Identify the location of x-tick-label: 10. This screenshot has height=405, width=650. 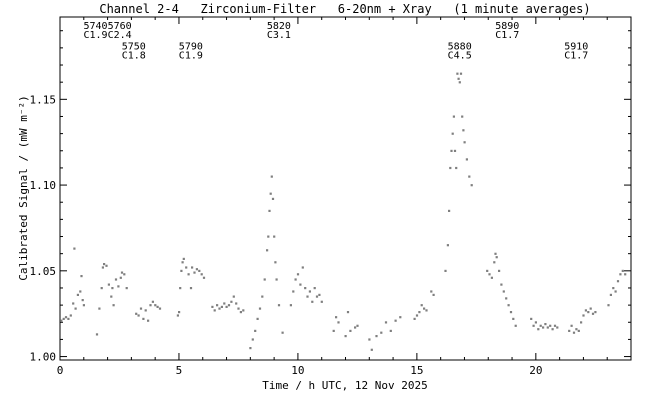
(297, 370).